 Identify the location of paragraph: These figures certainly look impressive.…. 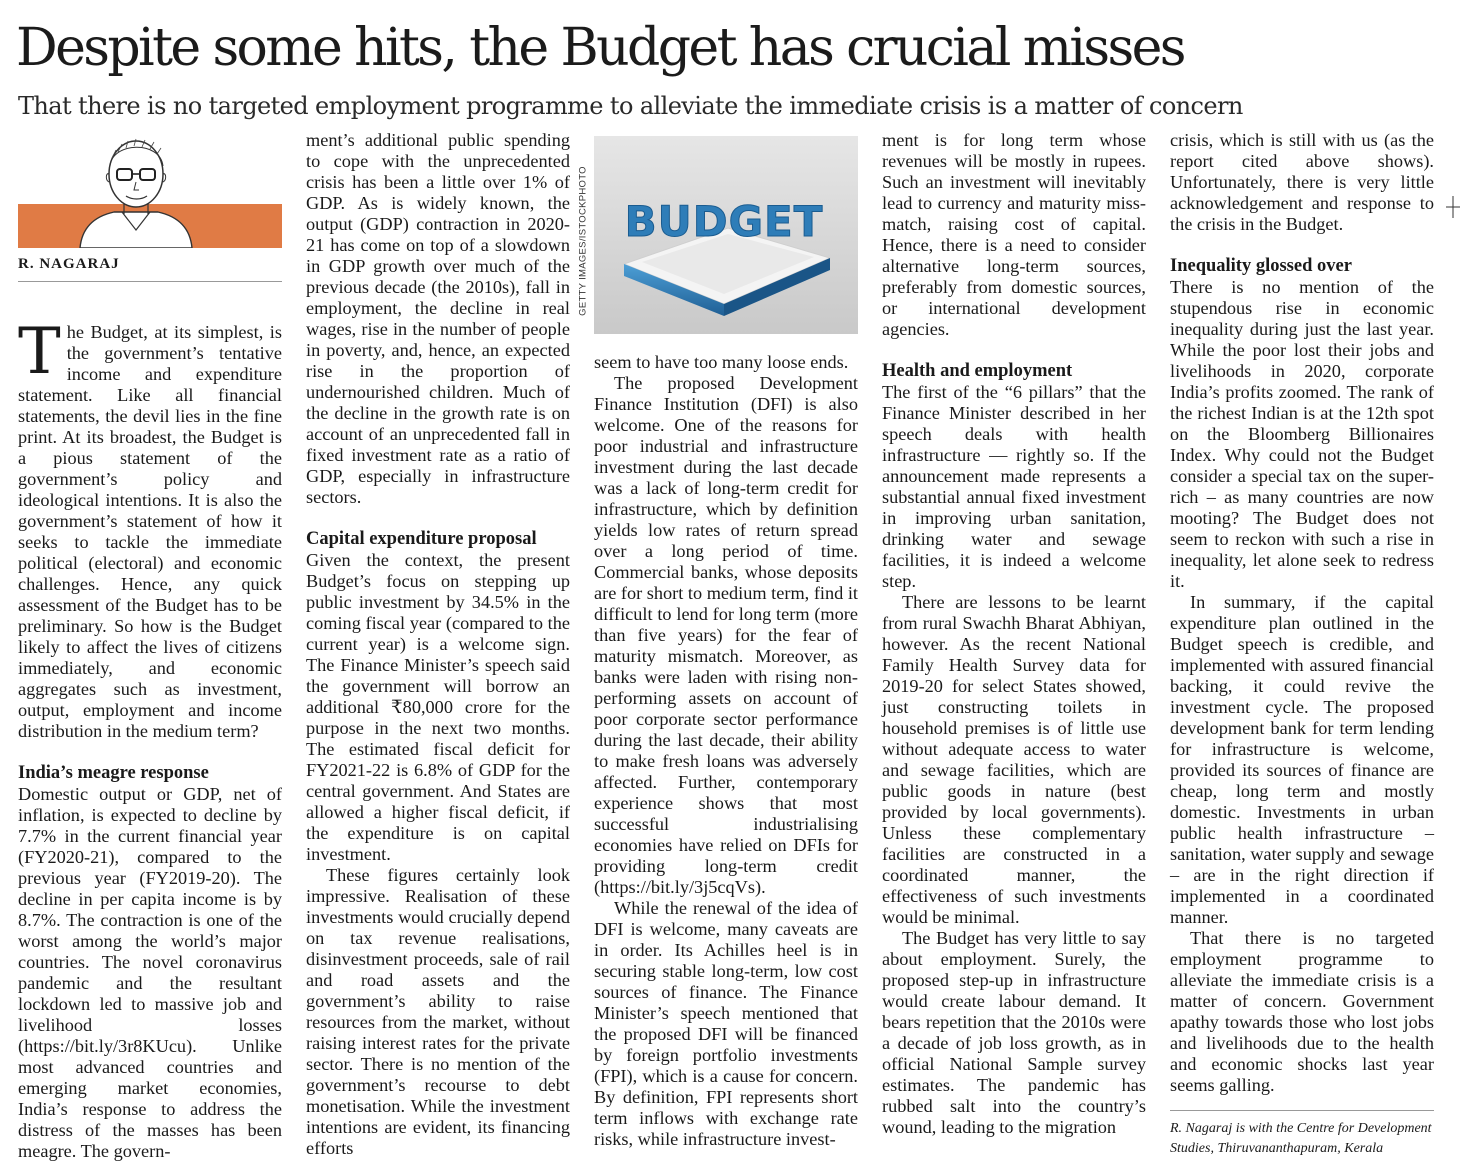
(438, 1011).